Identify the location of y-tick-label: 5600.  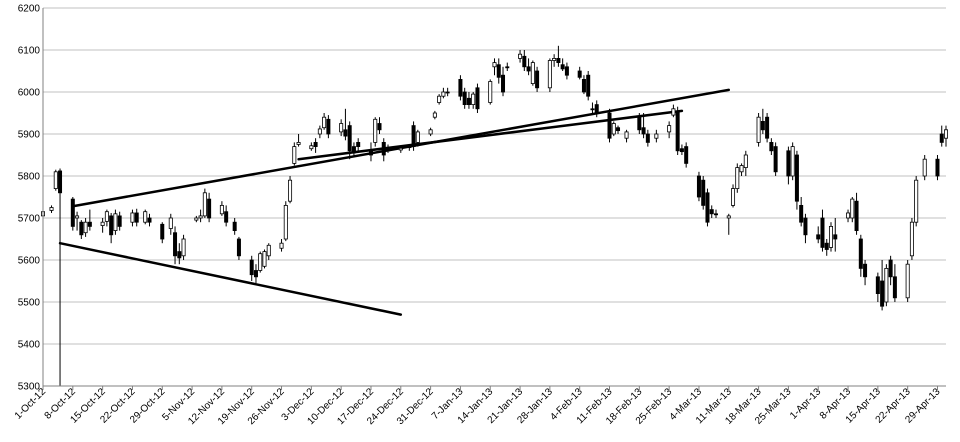
(29, 261).